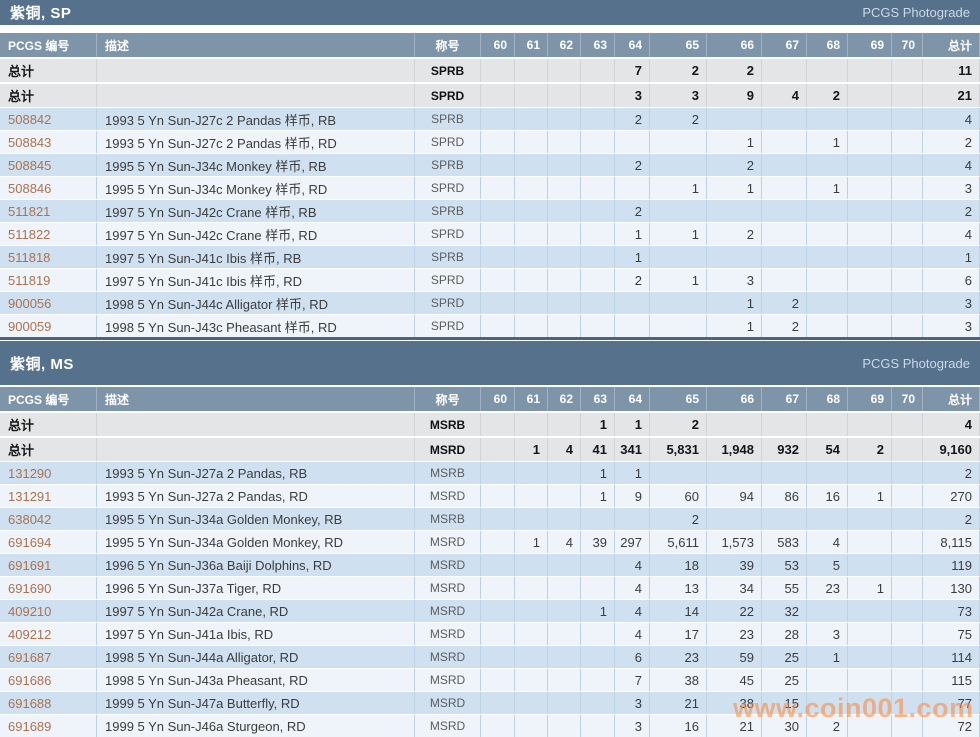 Image resolution: width=980 pixels, height=737 pixels. Describe the element at coordinates (498, 399) in the screenshot. I see `column-header-60: 60` at that location.